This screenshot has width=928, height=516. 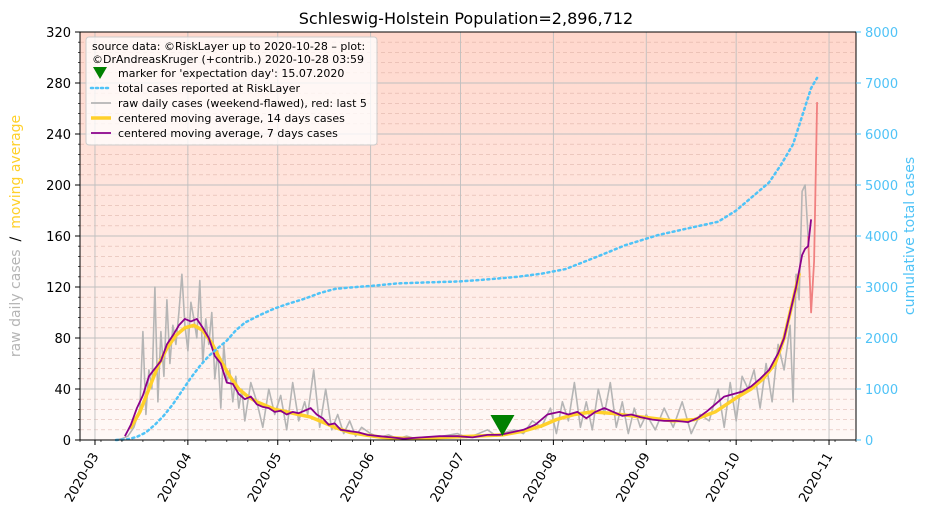 I want to click on y-right-tick-label: 6000, so click(x=881, y=135).